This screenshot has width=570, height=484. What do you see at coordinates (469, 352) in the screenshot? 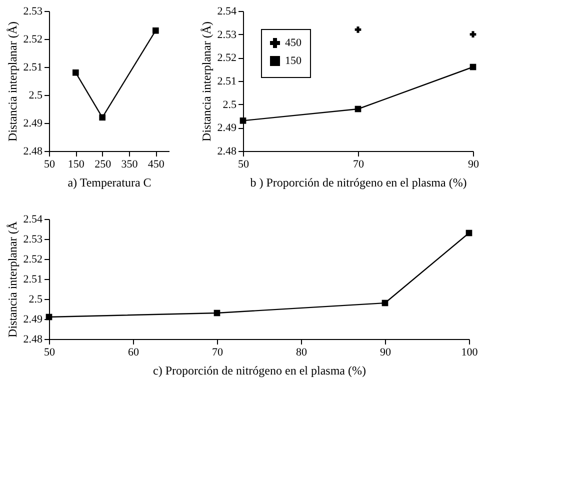
I see `x-tick-label: 100` at bounding box center [469, 352].